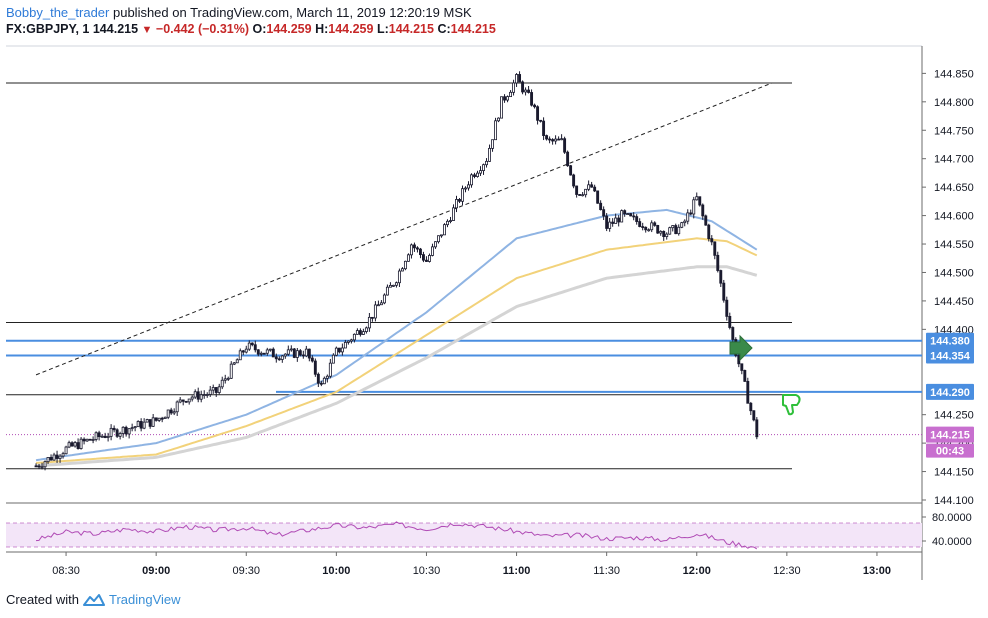 Image resolution: width=988 pixels, height=618 pixels. I want to click on author-link: Bobby_the_trader, so click(58, 12).